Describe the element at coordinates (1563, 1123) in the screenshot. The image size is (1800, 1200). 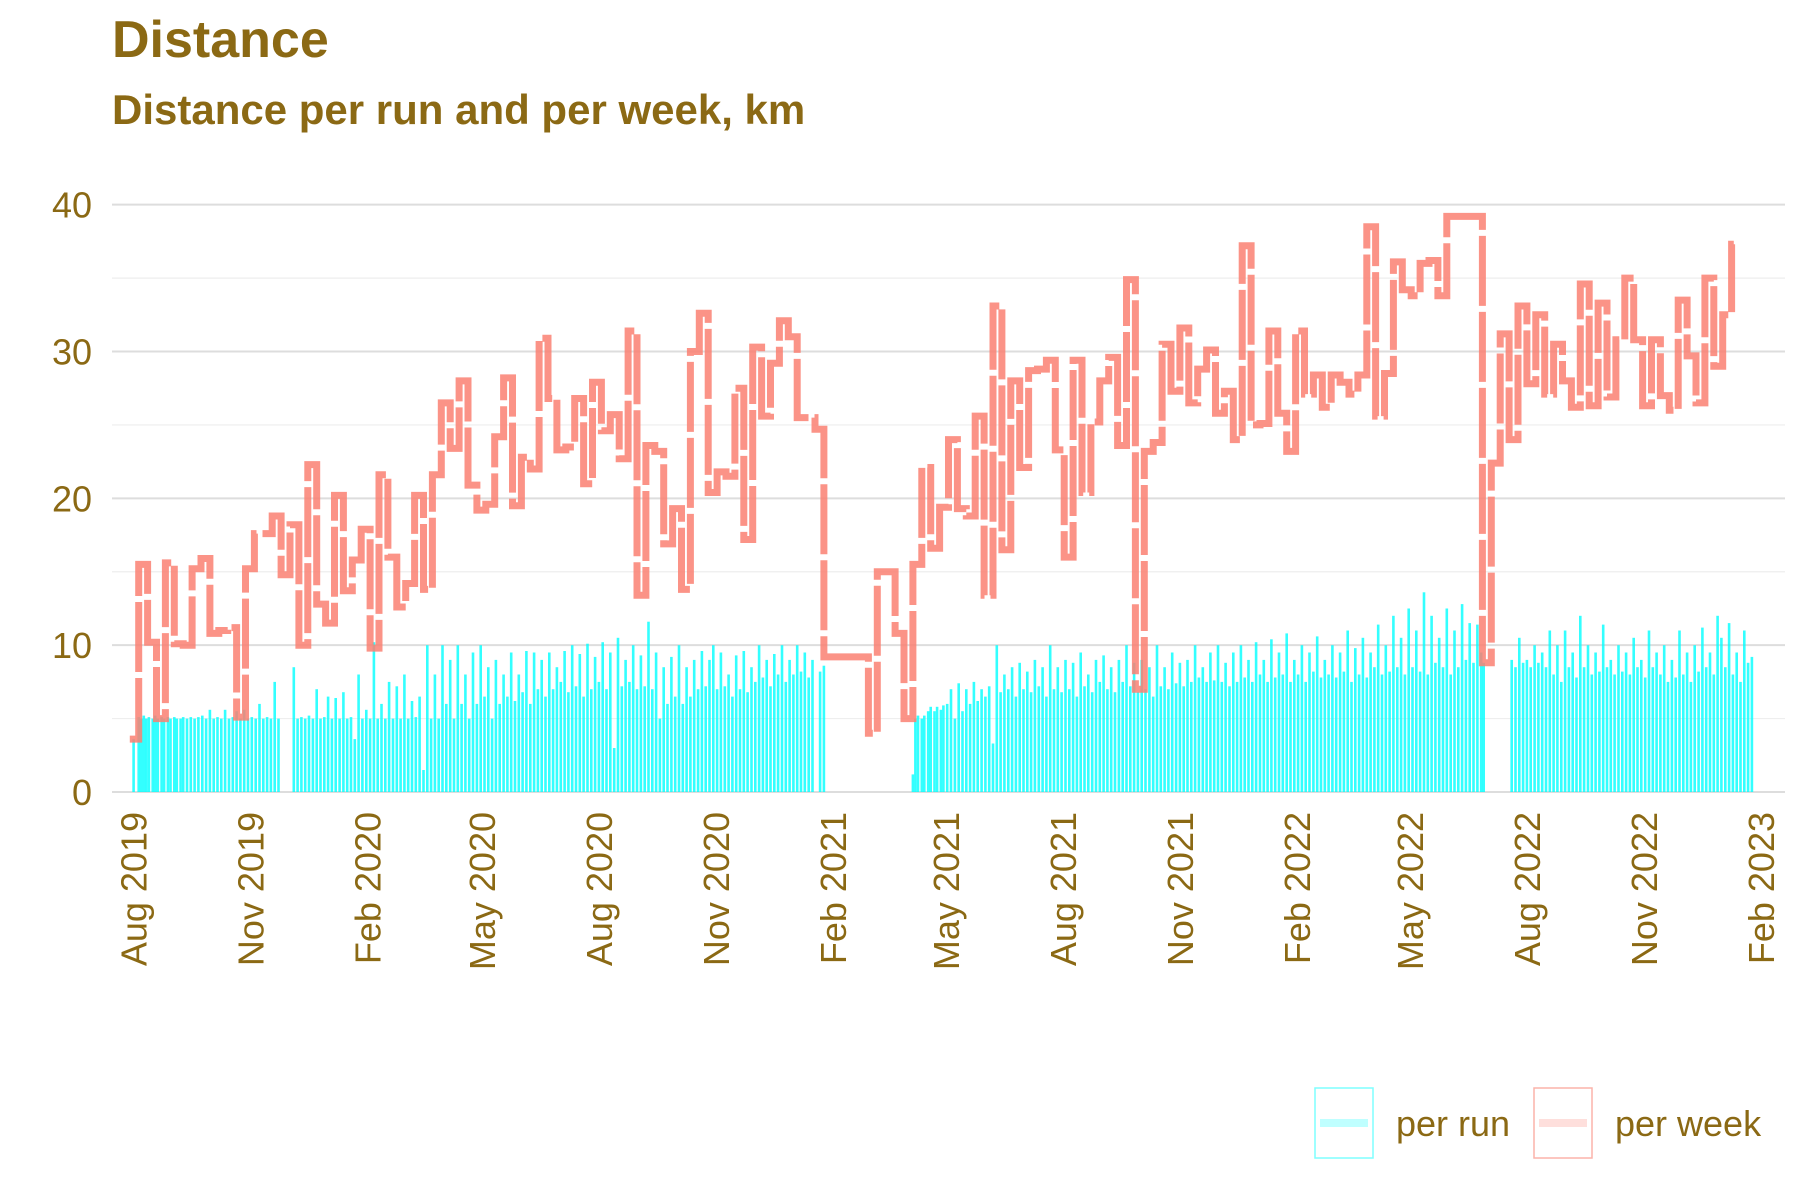
I see `legend-key-per-week` at that location.